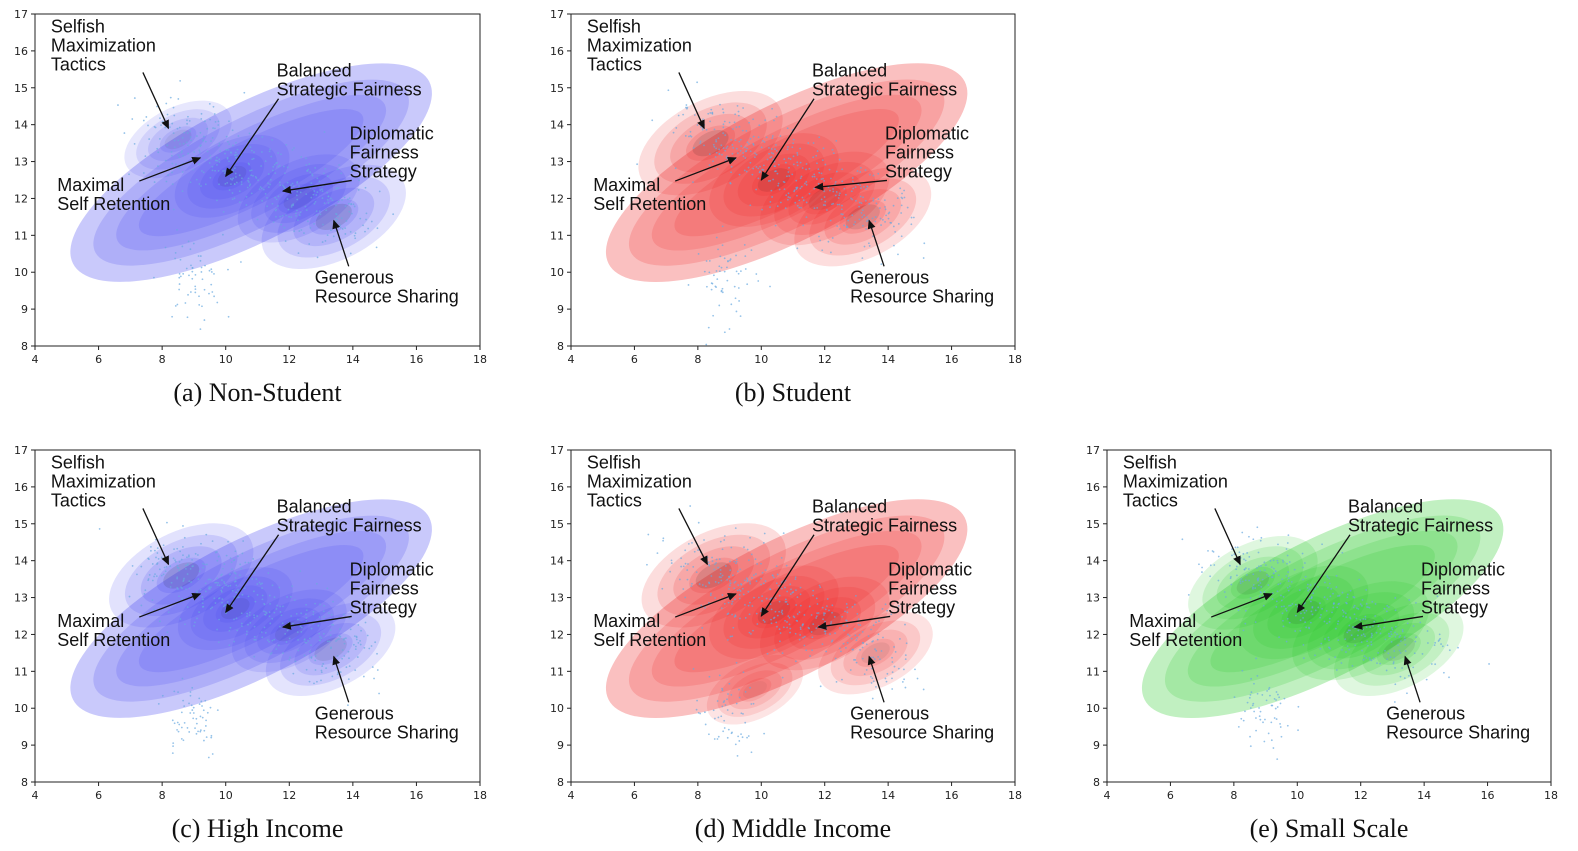 The width and height of the screenshot is (1578, 851). What do you see at coordinates (357, 594) in the screenshot?
I see `annotation: Diplomatic Fairness Strategy` at bounding box center [357, 594].